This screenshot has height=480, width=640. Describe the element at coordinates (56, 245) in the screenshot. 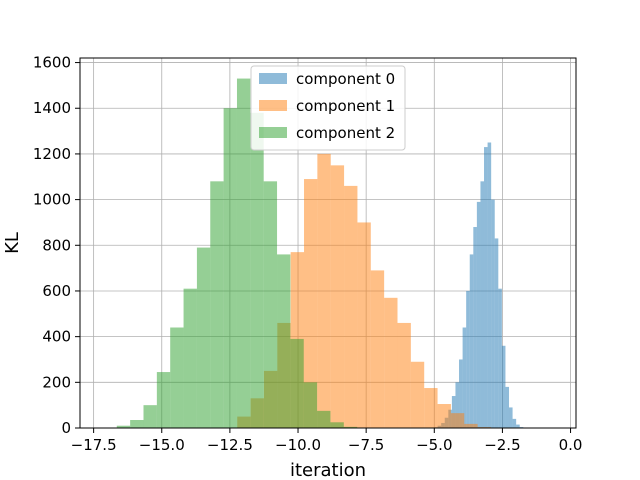

I see `y-tick-label: 800` at that location.